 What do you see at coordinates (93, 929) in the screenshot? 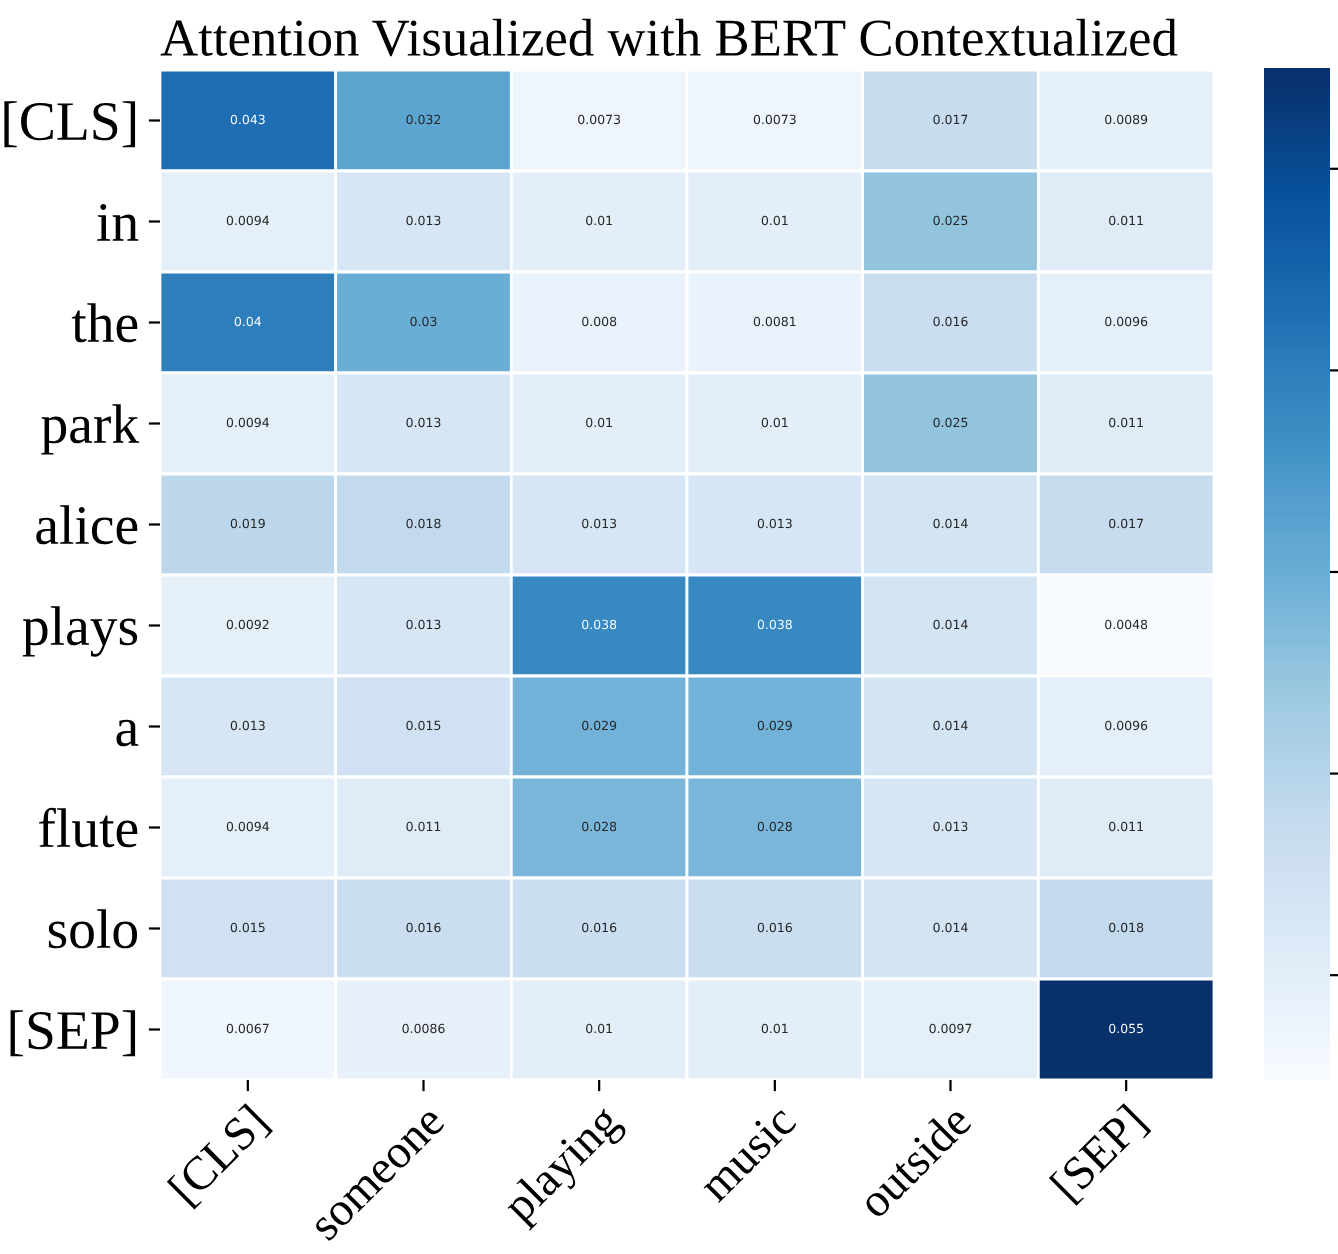
I see `y-tick-label: solo` at bounding box center [93, 929].